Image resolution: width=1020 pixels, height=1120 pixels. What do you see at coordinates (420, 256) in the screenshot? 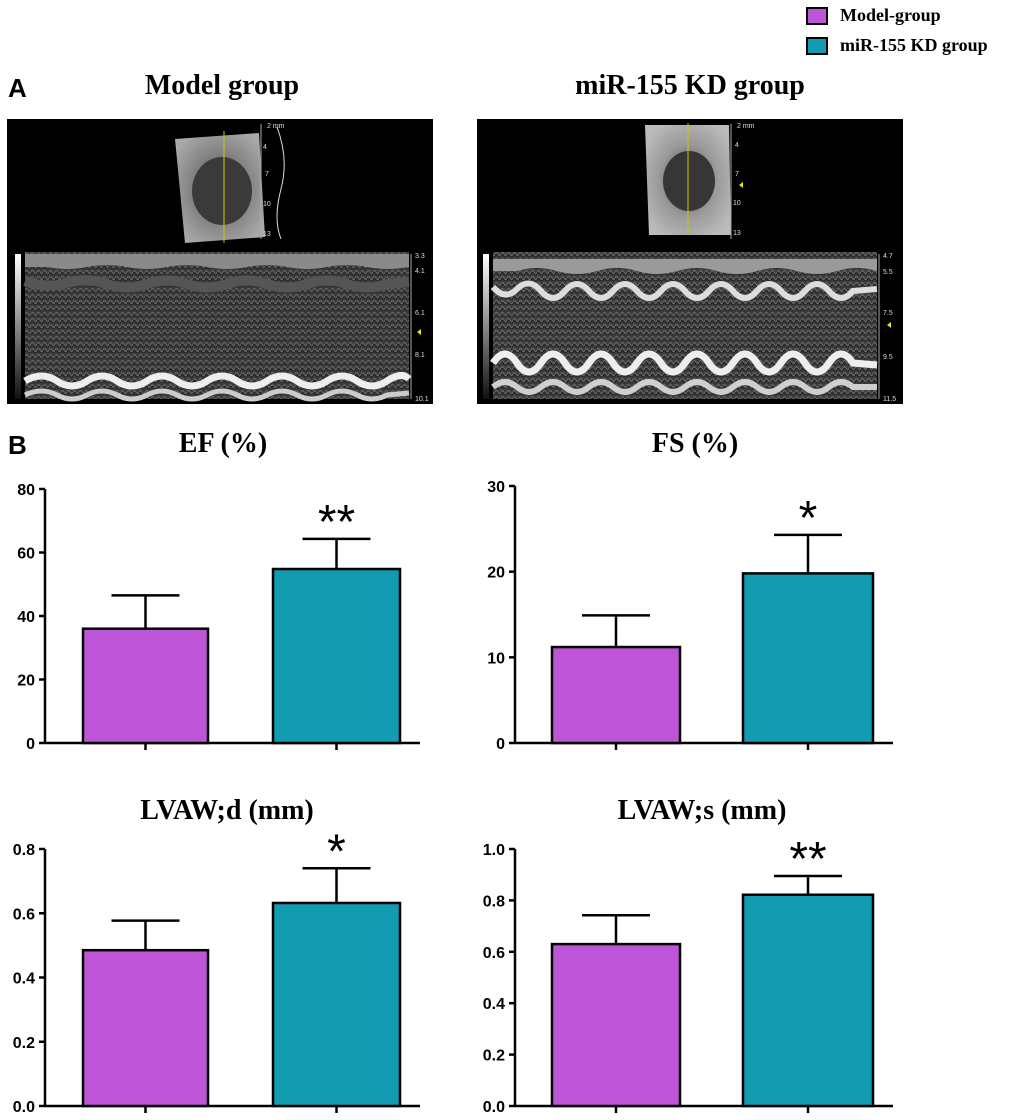
I see `mmode-tick: 3.3` at bounding box center [420, 256].